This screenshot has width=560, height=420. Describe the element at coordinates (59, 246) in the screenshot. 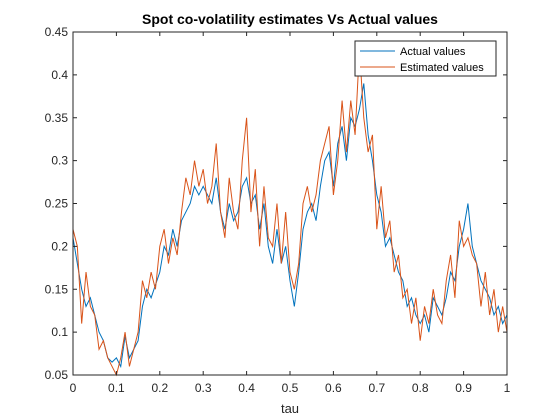

I see `y-tick-label: 0.2` at that location.